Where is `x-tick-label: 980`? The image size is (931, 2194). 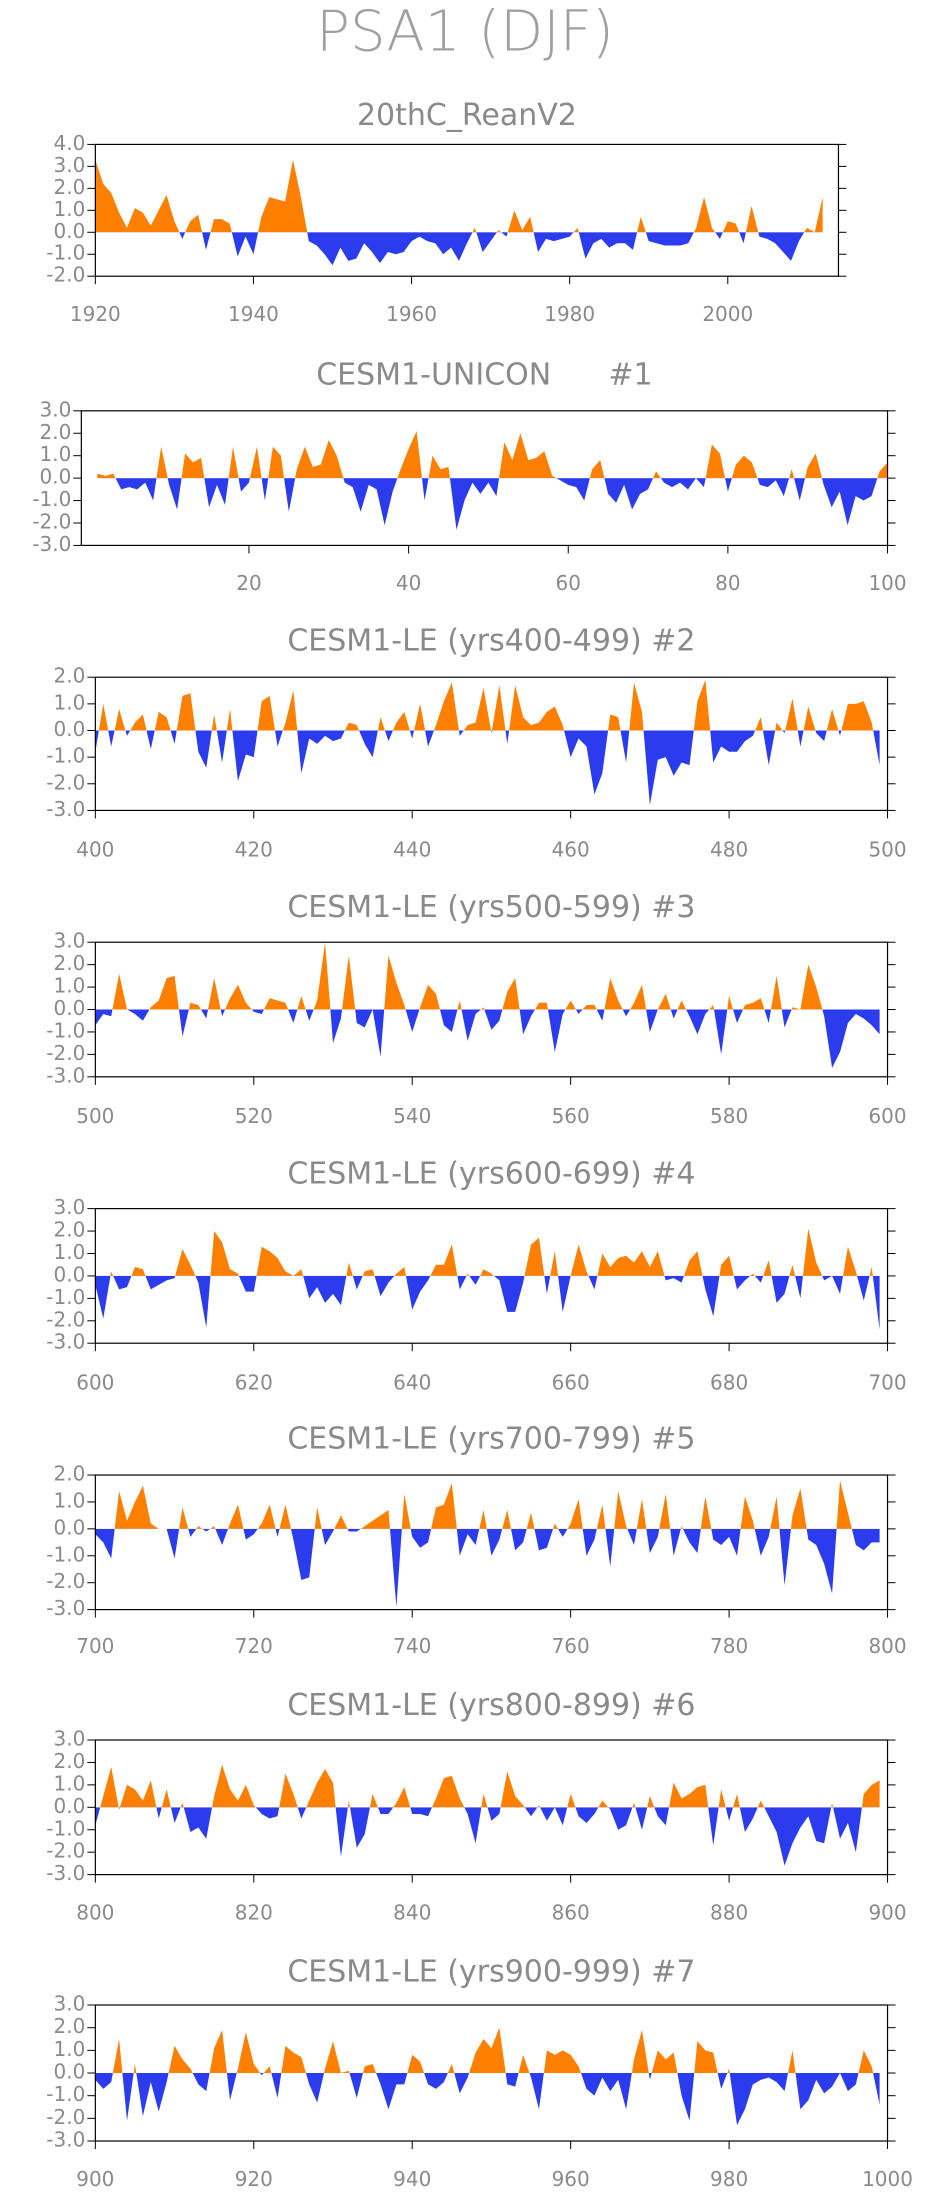 x-tick-label: 980 is located at coordinates (729, 2179).